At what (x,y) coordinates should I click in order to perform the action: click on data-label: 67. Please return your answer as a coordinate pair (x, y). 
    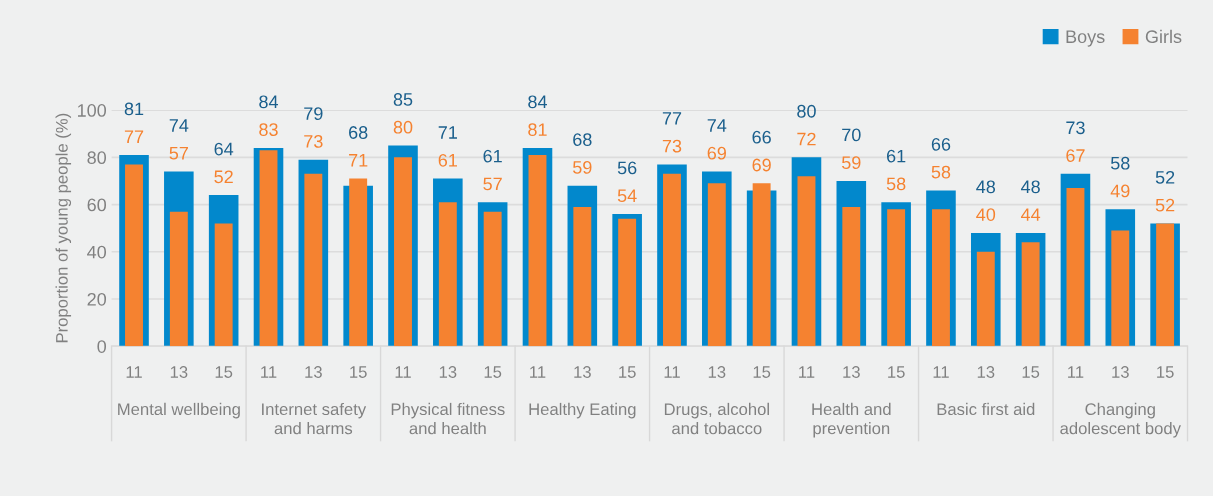
    Looking at the image, I should click on (1075, 155).